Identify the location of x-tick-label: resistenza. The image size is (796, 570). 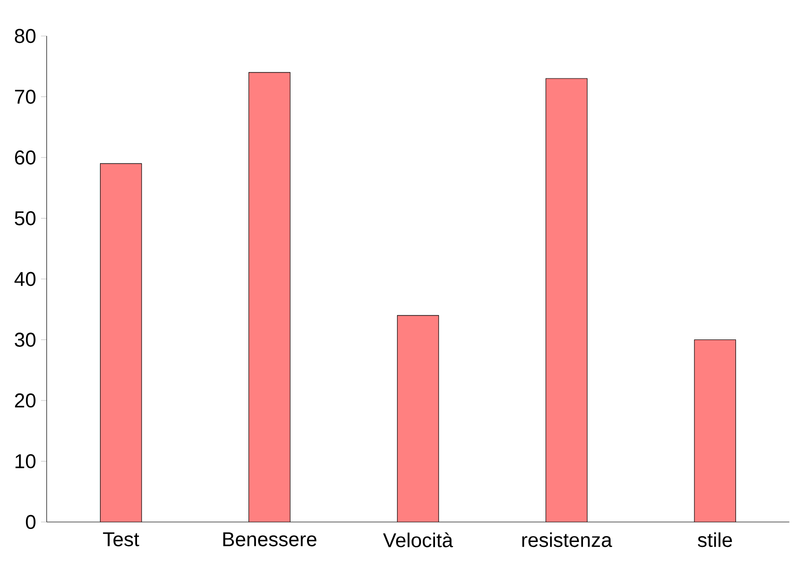
(567, 540).